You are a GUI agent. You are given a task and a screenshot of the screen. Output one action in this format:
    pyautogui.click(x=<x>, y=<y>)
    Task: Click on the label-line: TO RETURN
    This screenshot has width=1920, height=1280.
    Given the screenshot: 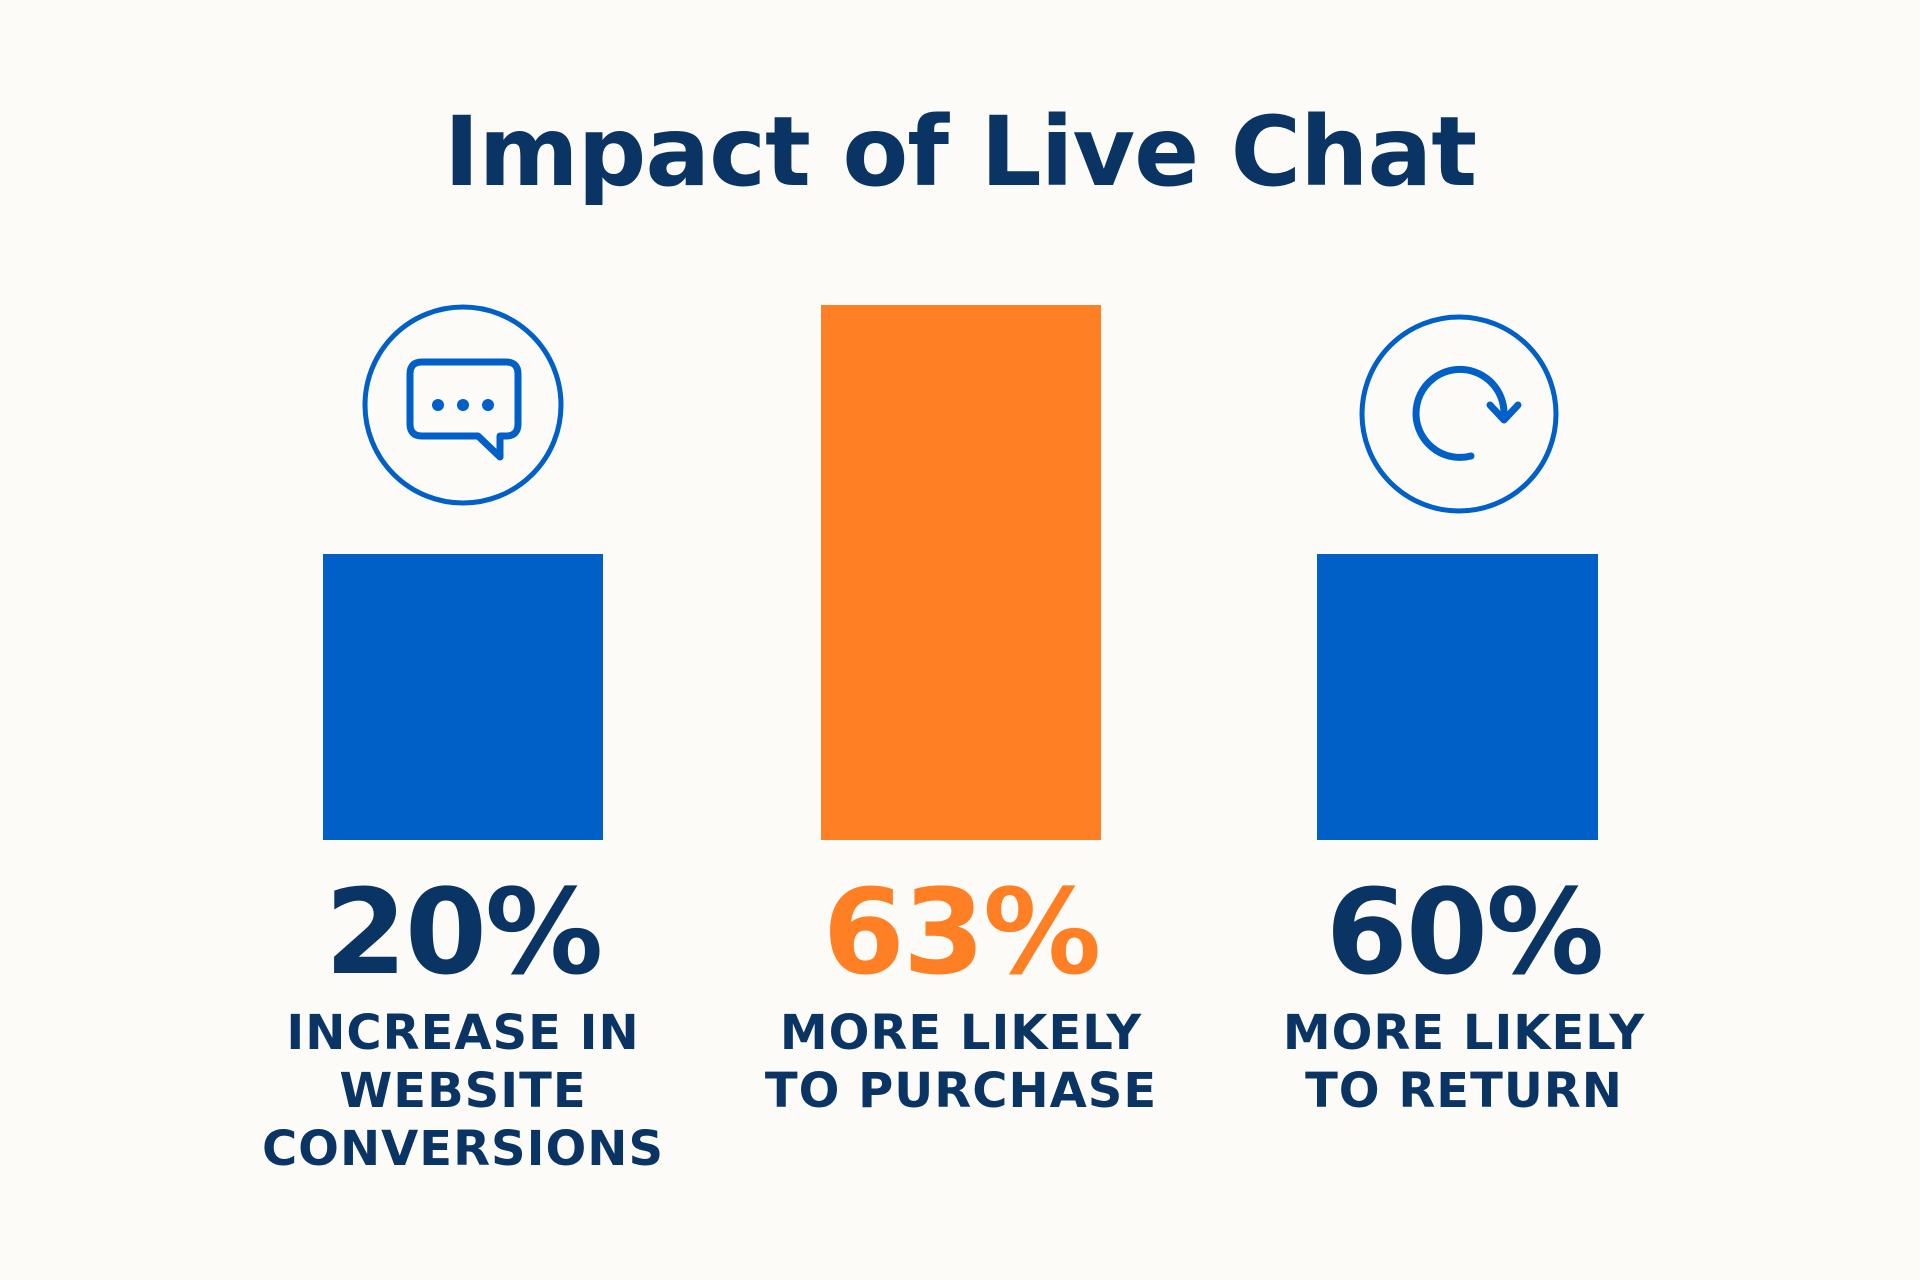 What is the action you would take?
    pyautogui.click(x=1464, y=1091)
    